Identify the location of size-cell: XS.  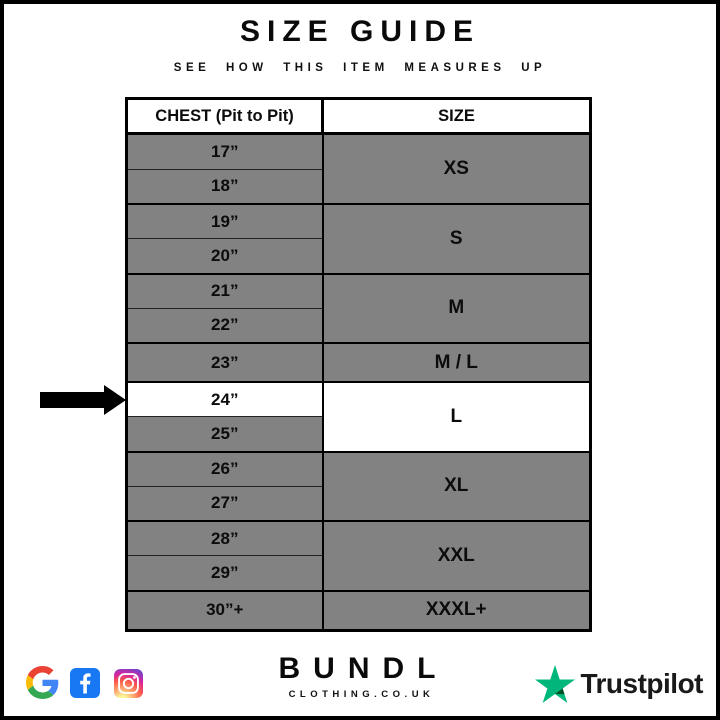
(456, 168).